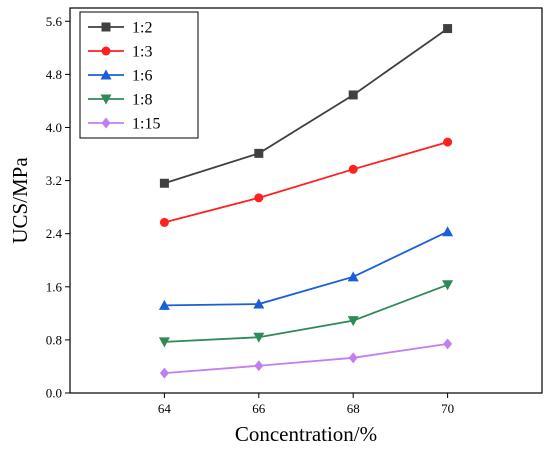 The image size is (550, 450). What do you see at coordinates (142, 28) in the screenshot?
I see `legend-label: 1:2` at bounding box center [142, 28].